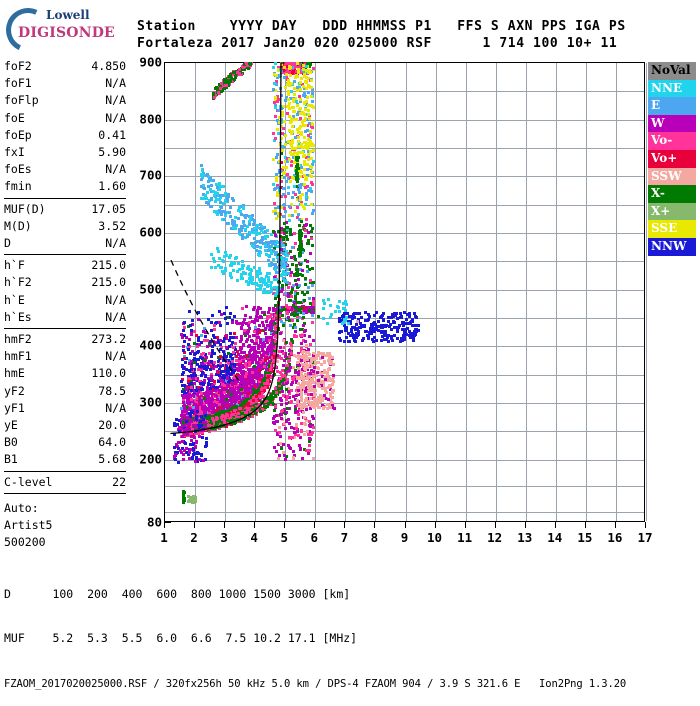 The width and height of the screenshot is (700, 706). I want to click on param-row: foEs N/A, so click(65, 169).